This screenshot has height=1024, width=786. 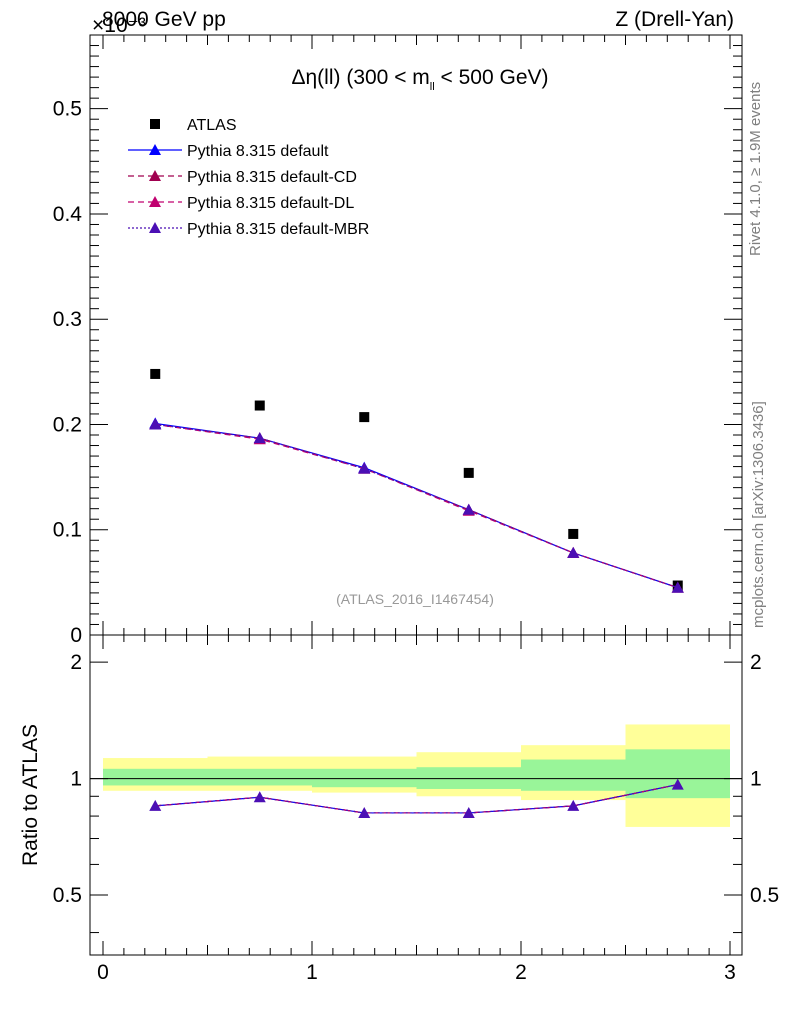 What do you see at coordinates (76, 779) in the screenshot?
I see `ratio-y-tick-label: 1` at bounding box center [76, 779].